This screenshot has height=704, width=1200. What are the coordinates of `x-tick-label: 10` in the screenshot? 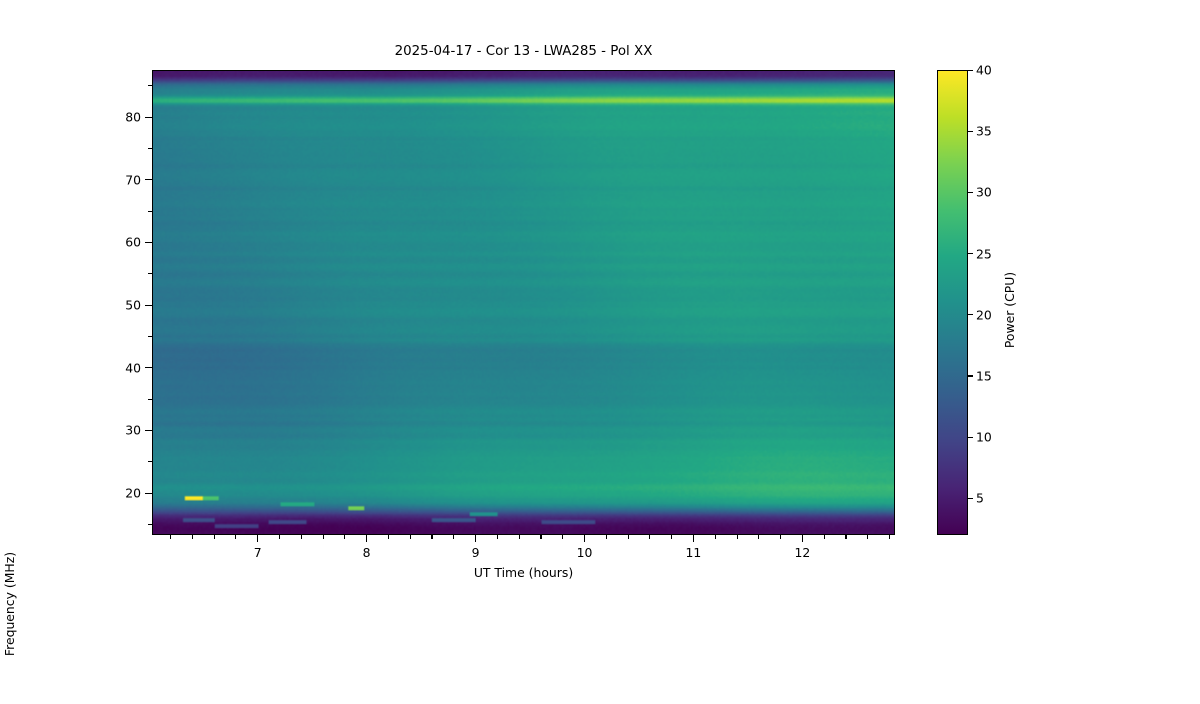 It's located at (584, 552).